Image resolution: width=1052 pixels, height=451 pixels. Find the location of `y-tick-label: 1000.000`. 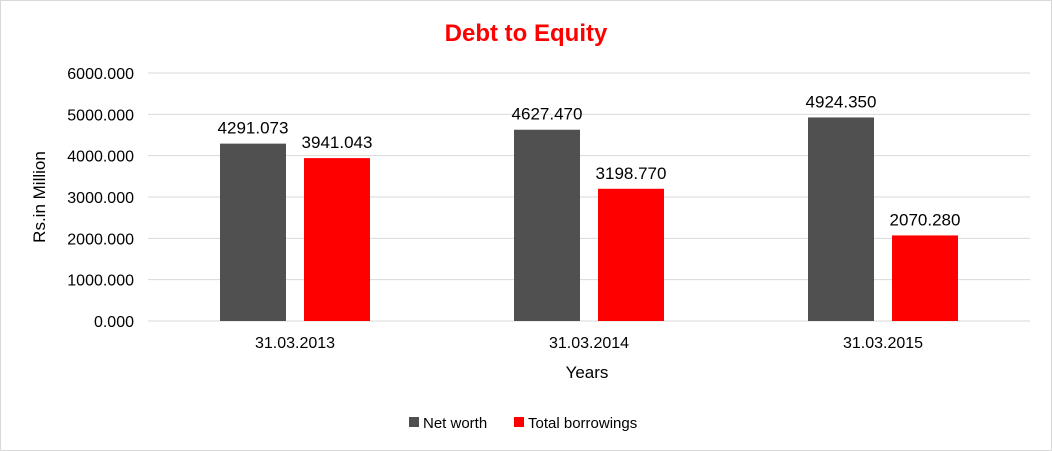

y-tick-label: 1000.000 is located at coordinates (100, 281).